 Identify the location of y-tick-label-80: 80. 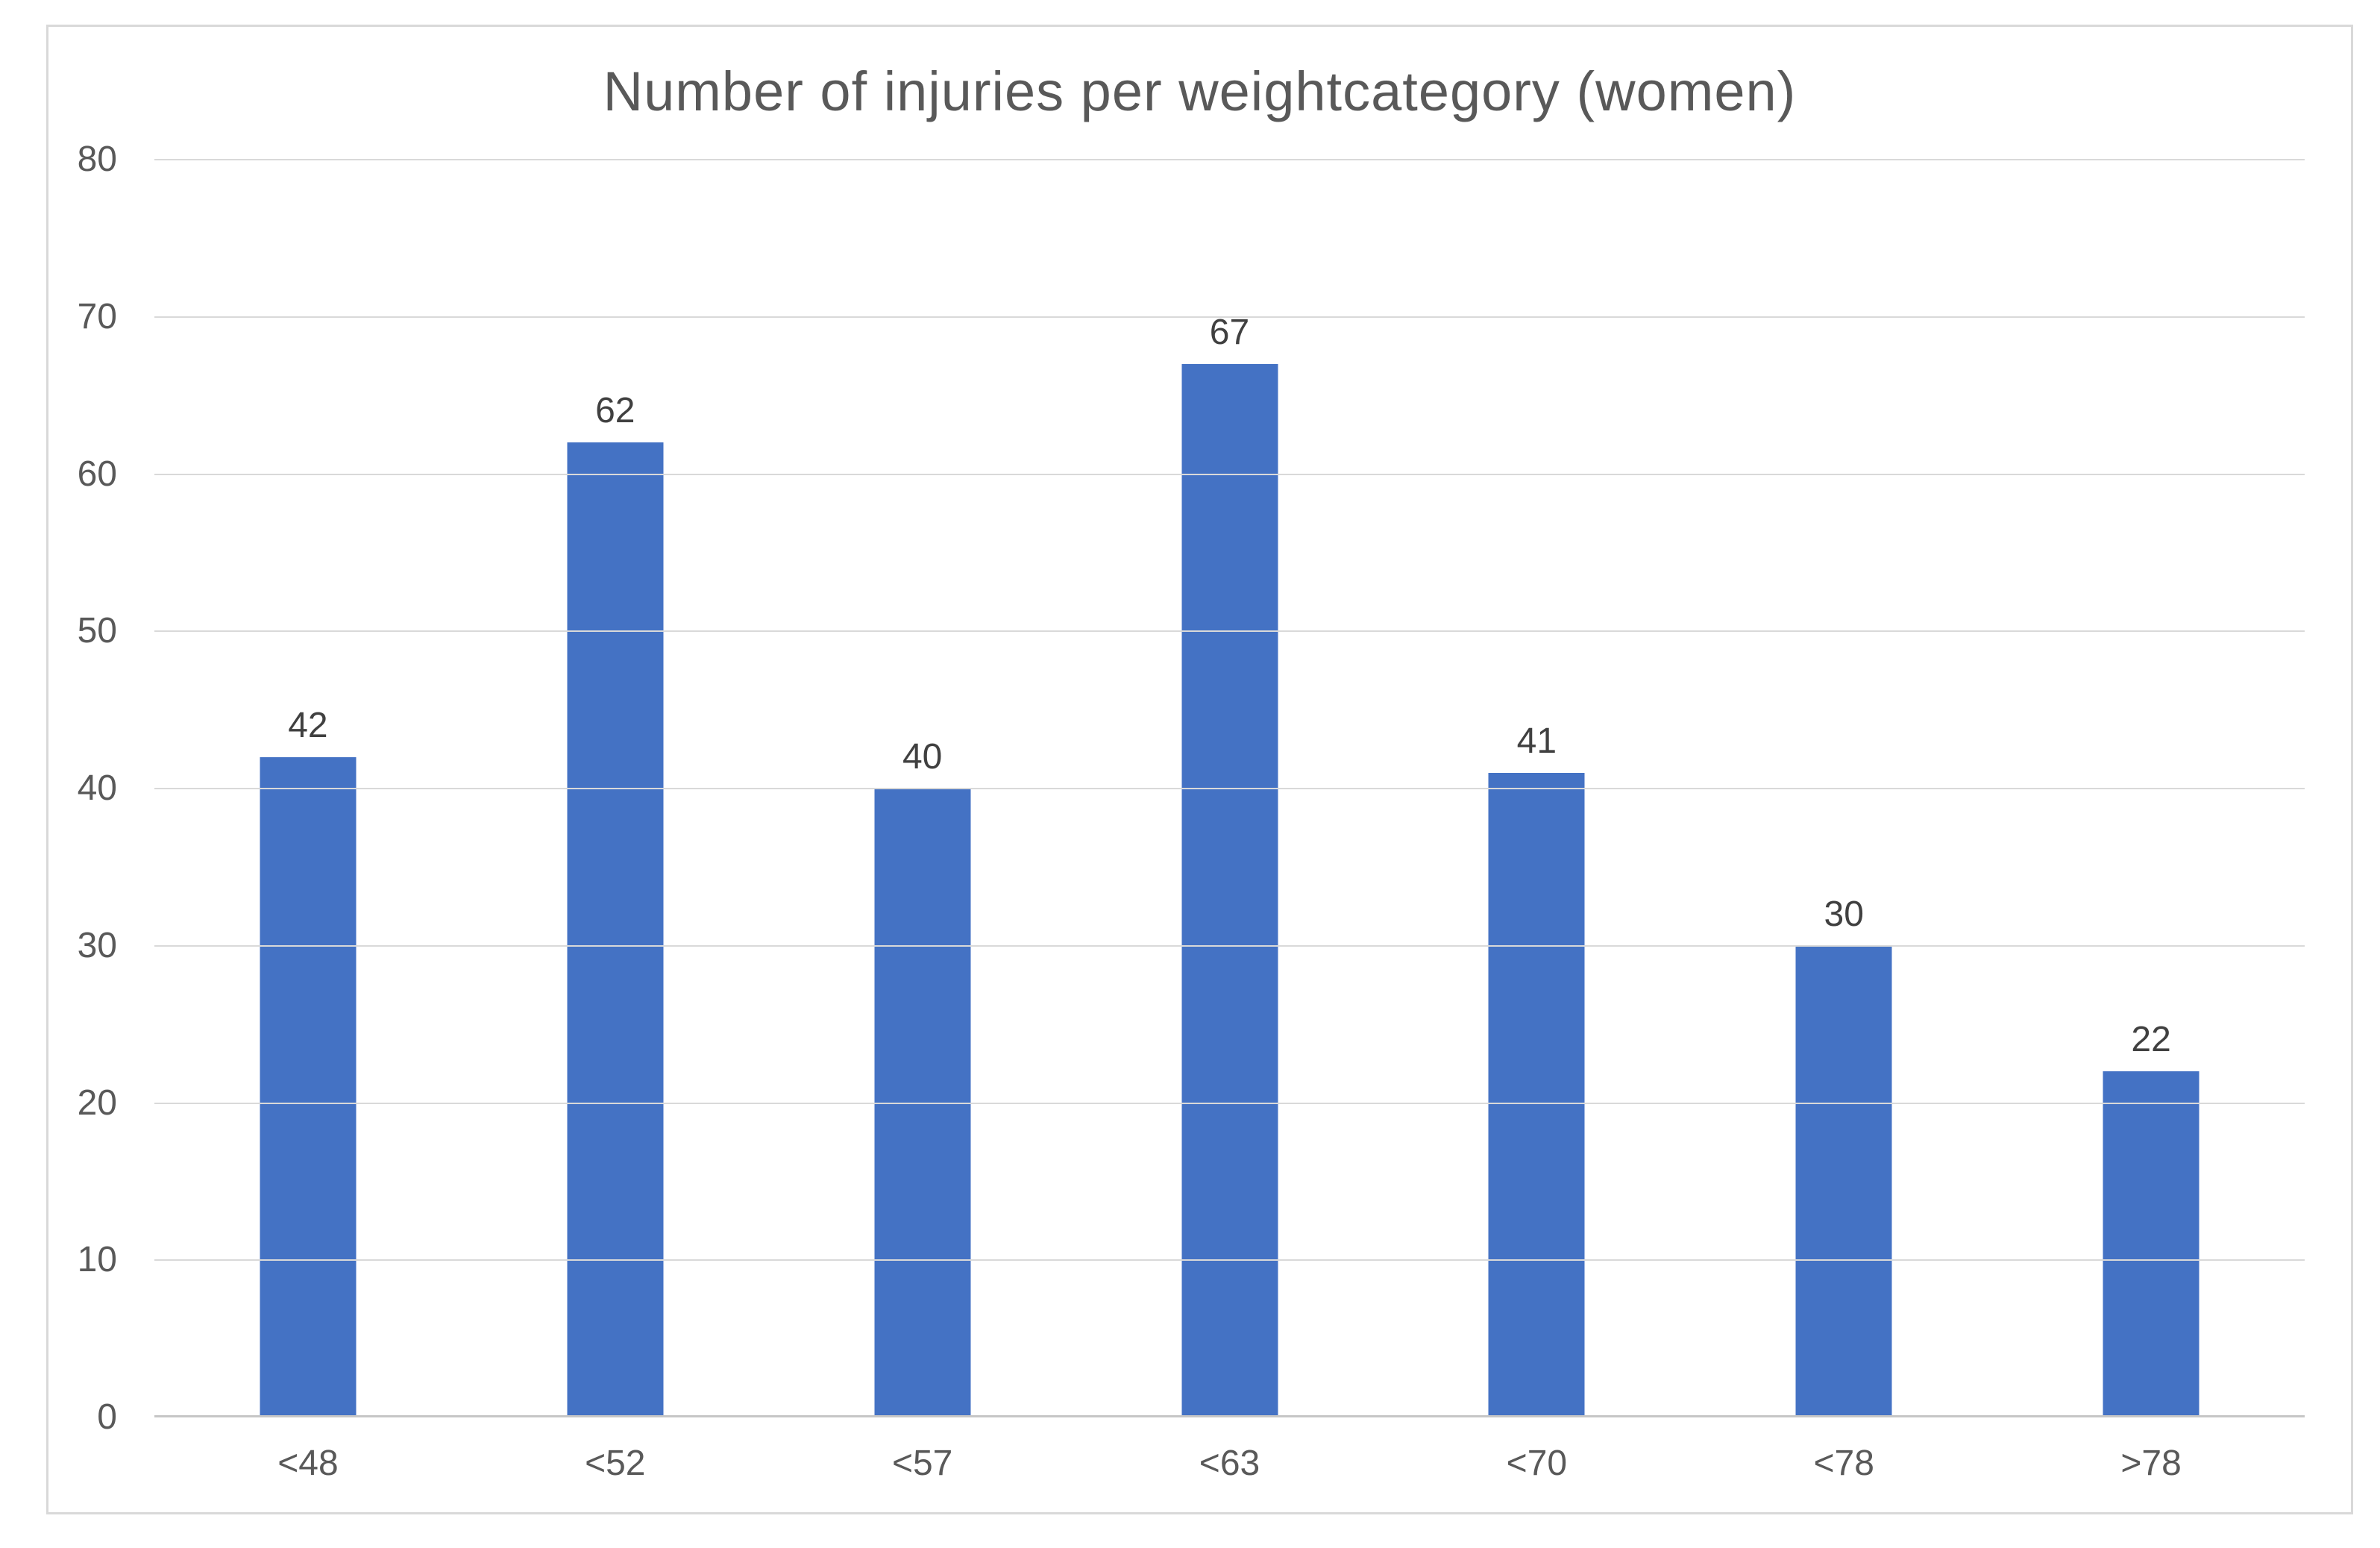
(97, 159).